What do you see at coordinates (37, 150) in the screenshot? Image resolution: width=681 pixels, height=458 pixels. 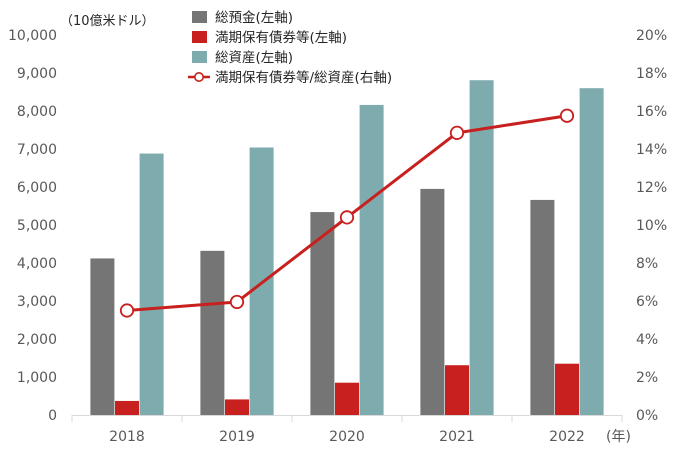 I see `left-axis-tick-label: 7,000` at bounding box center [37, 150].